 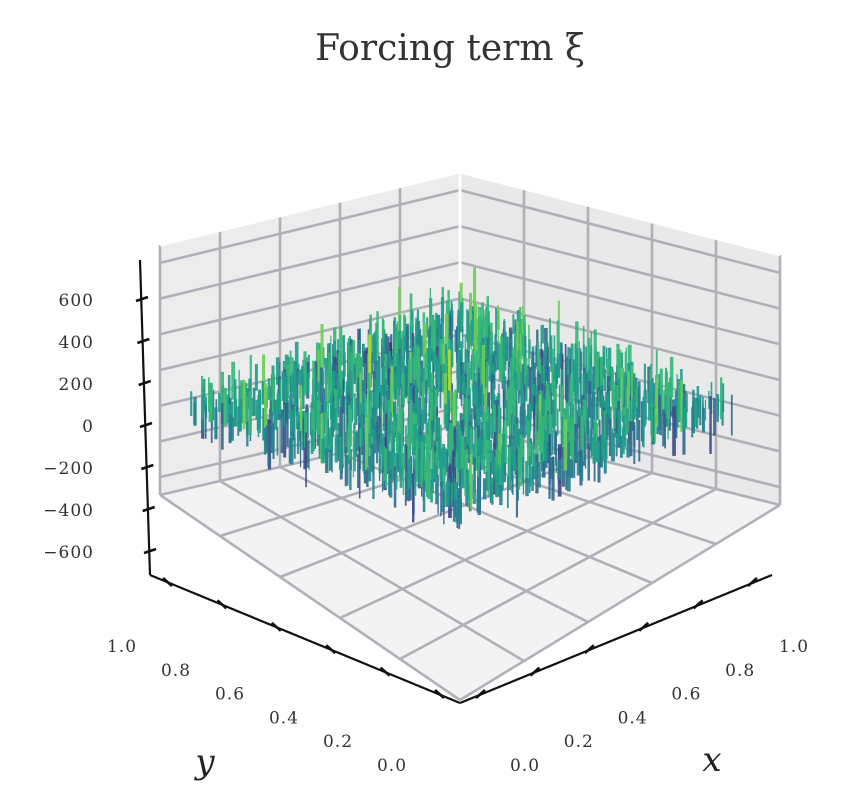 What do you see at coordinates (204, 762) in the screenshot?
I see `y-axis-label: y` at bounding box center [204, 762].